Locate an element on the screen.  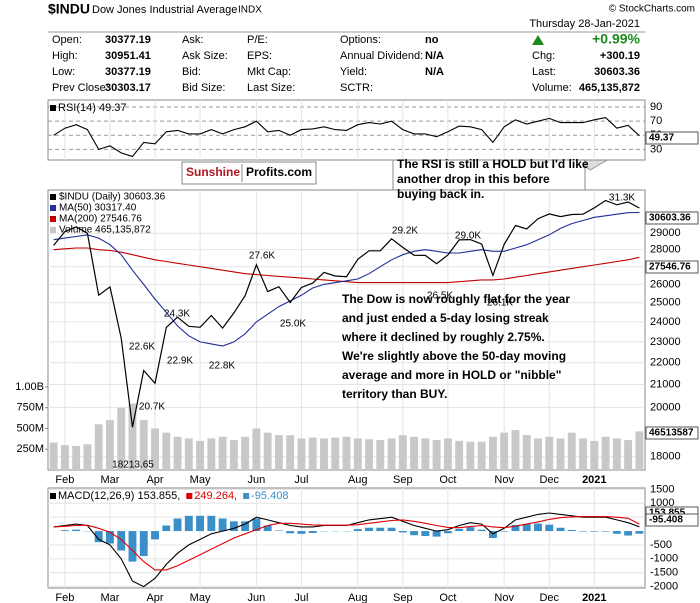
rsi-note-line: another drop in this before is located at coordinates (473, 179).